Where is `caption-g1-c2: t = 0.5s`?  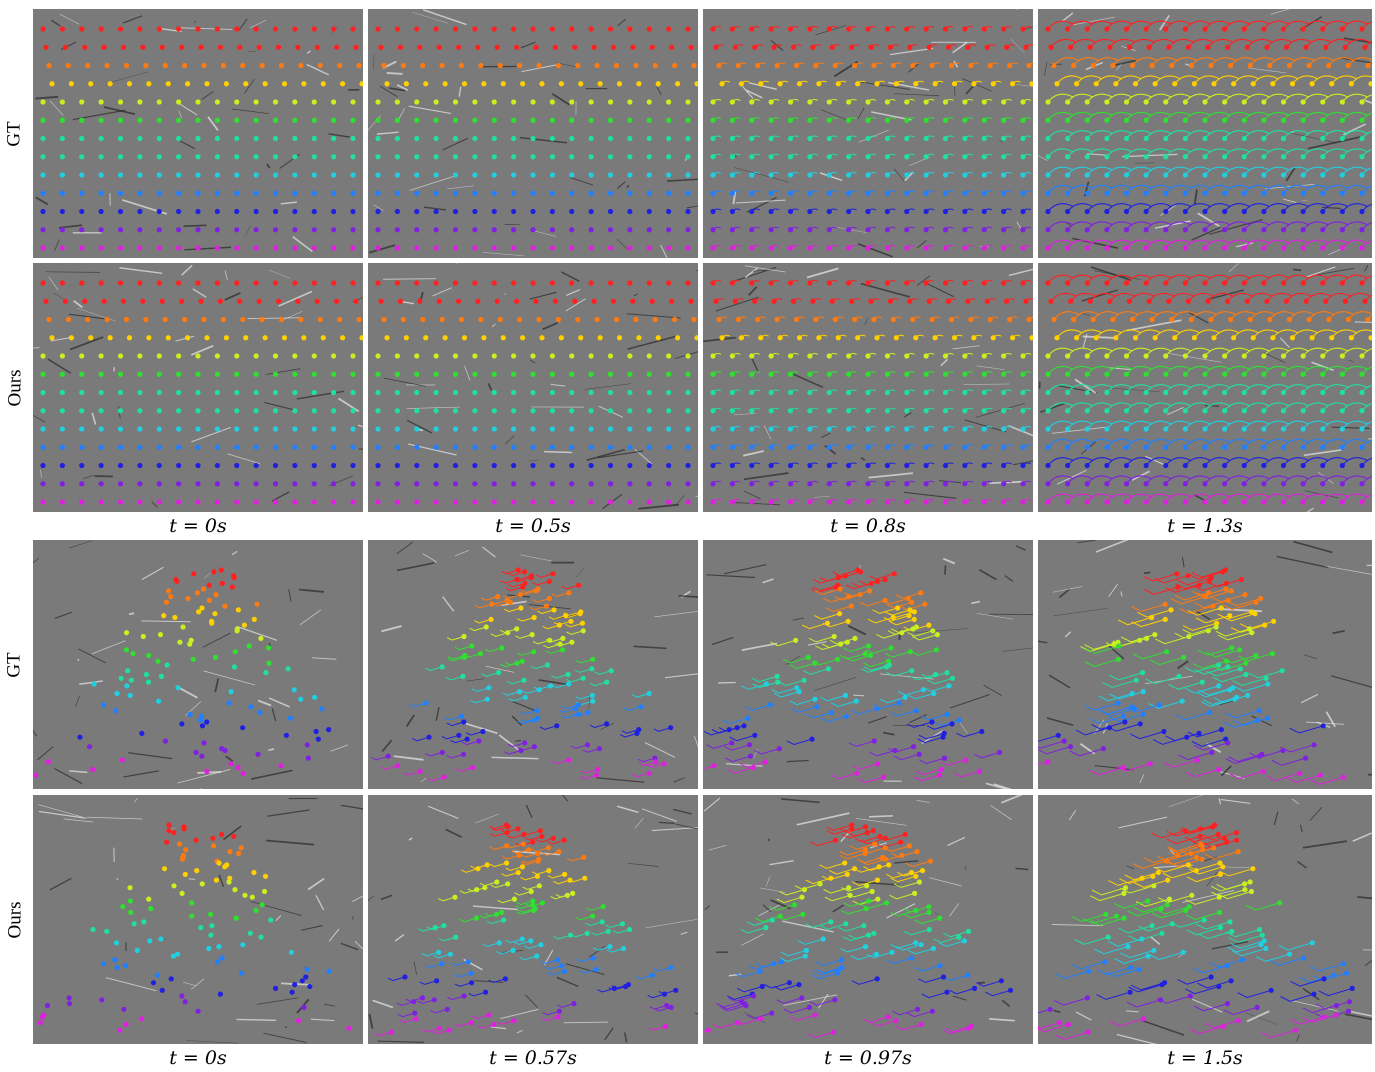
caption-g1-c2: t = 0.5s is located at coordinates (533, 526).